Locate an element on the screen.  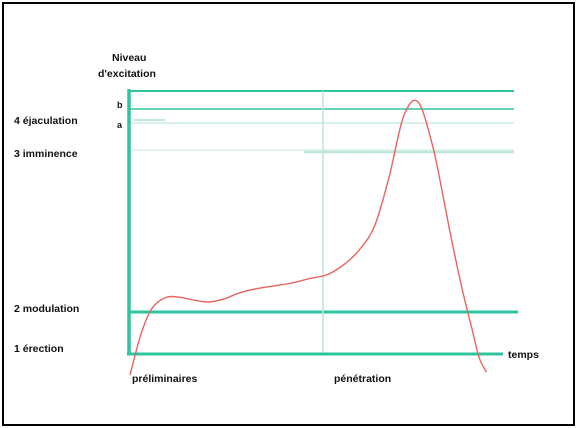
y-axis-title-line-2: d'excitation is located at coordinates (127, 74).